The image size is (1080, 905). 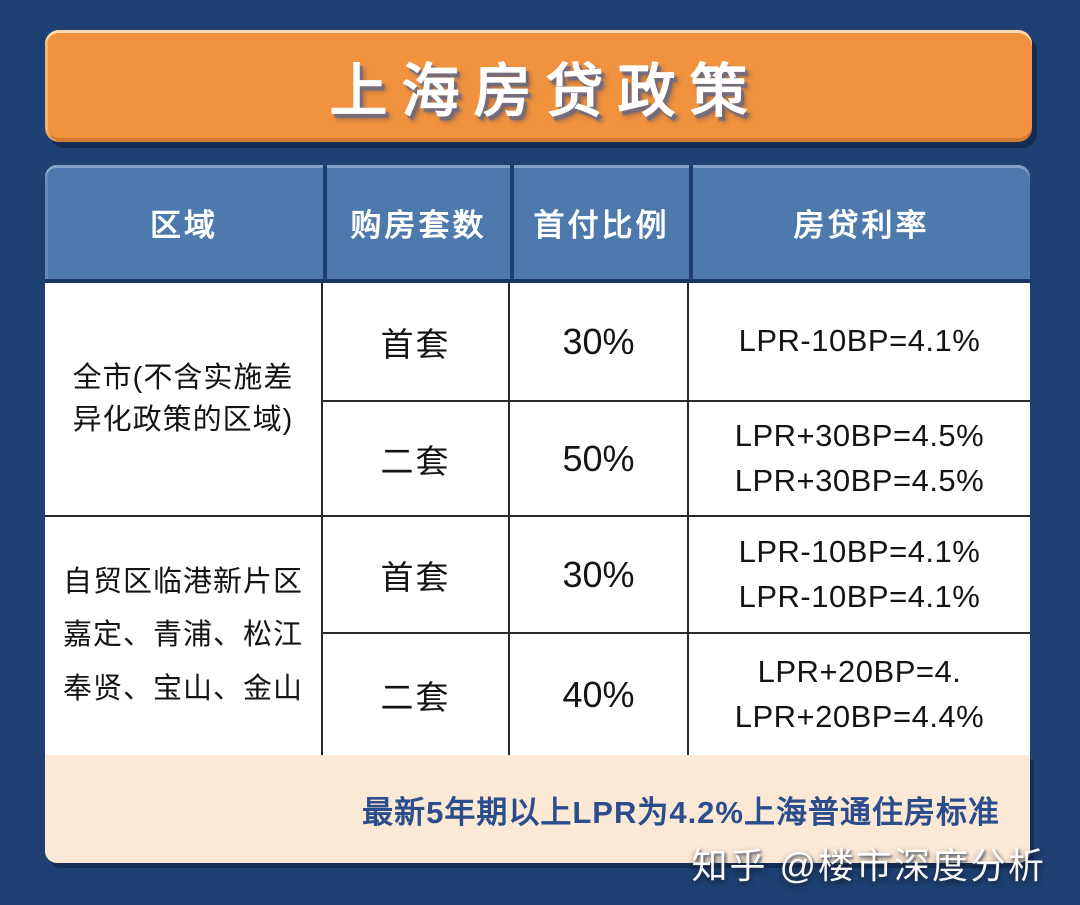 What do you see at coordinates (599, 694) in the screenshot?
I see `down-payment-cell: 40%` at bounding box center [599, 694].